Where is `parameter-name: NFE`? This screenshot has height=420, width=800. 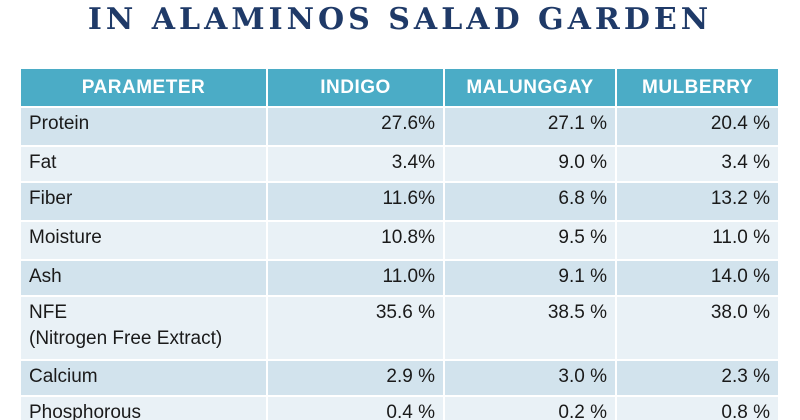 parameter-name: NFE is located at coordinates (48, 312).